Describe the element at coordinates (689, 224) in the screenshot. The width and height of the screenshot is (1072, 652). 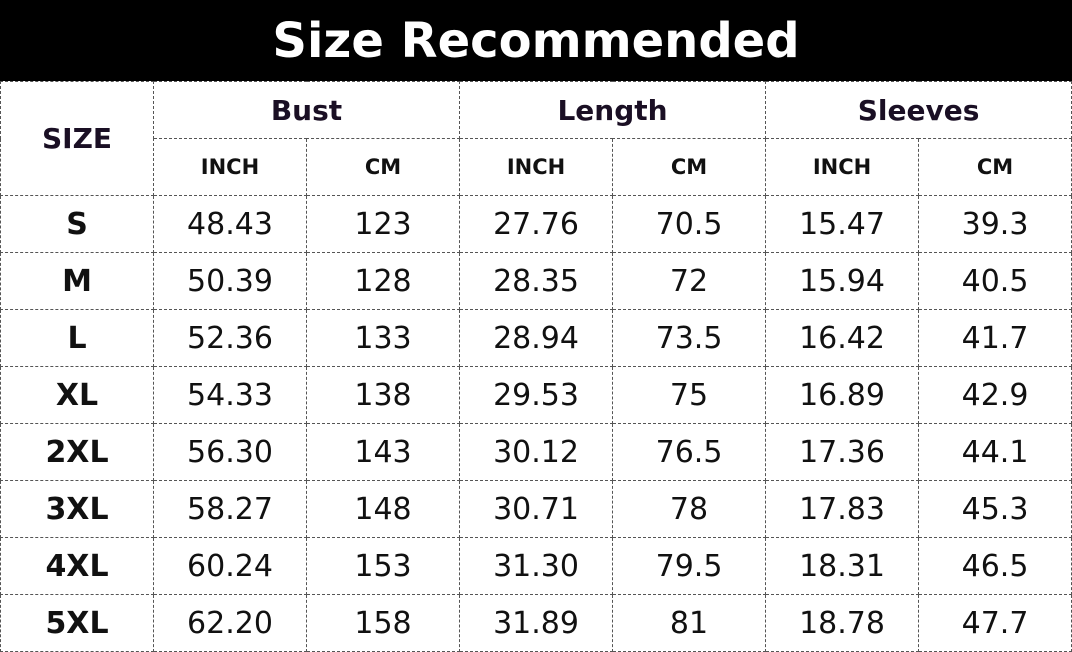
I see `table-cell: 70.5` at that location.